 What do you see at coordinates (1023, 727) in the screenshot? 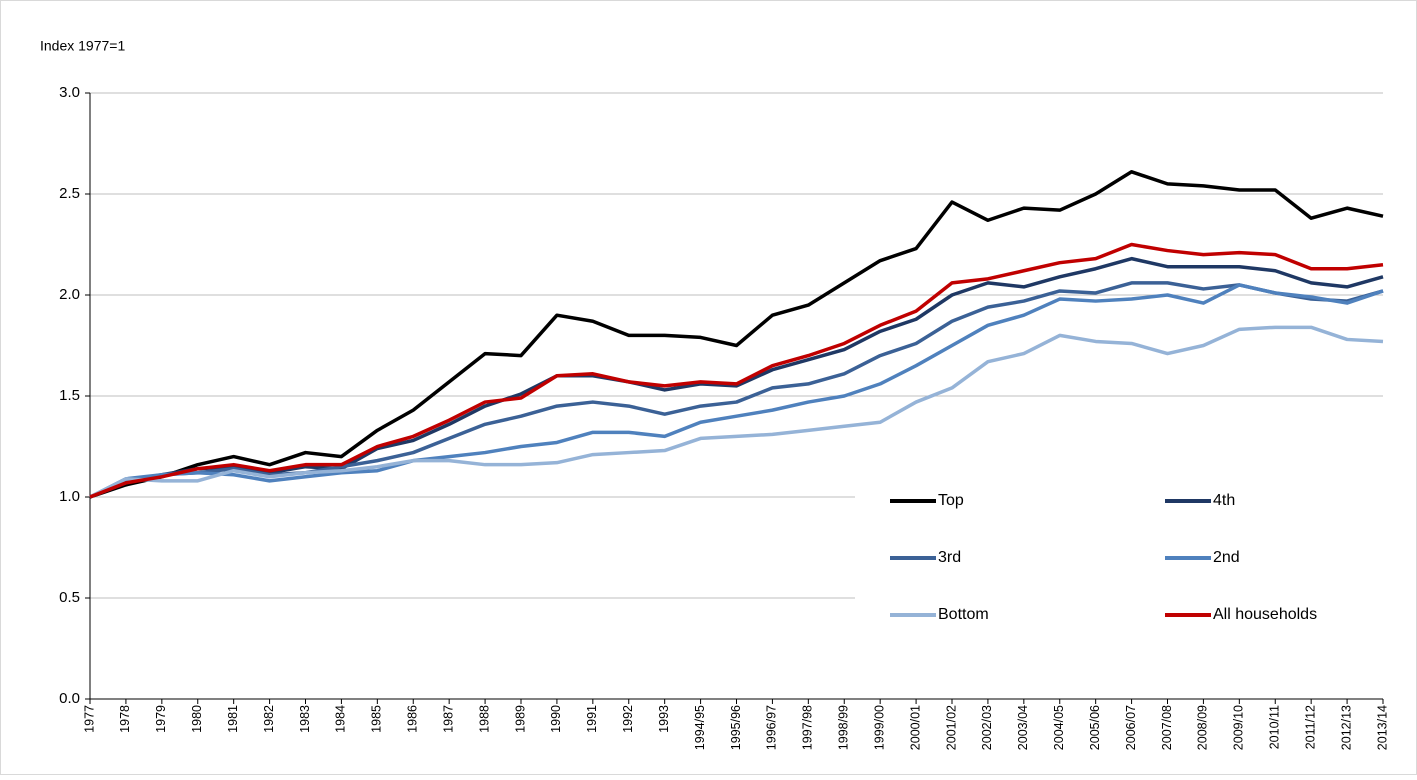
I see `x-tick-label: 2003/04` at bounding box center [1023, 727].